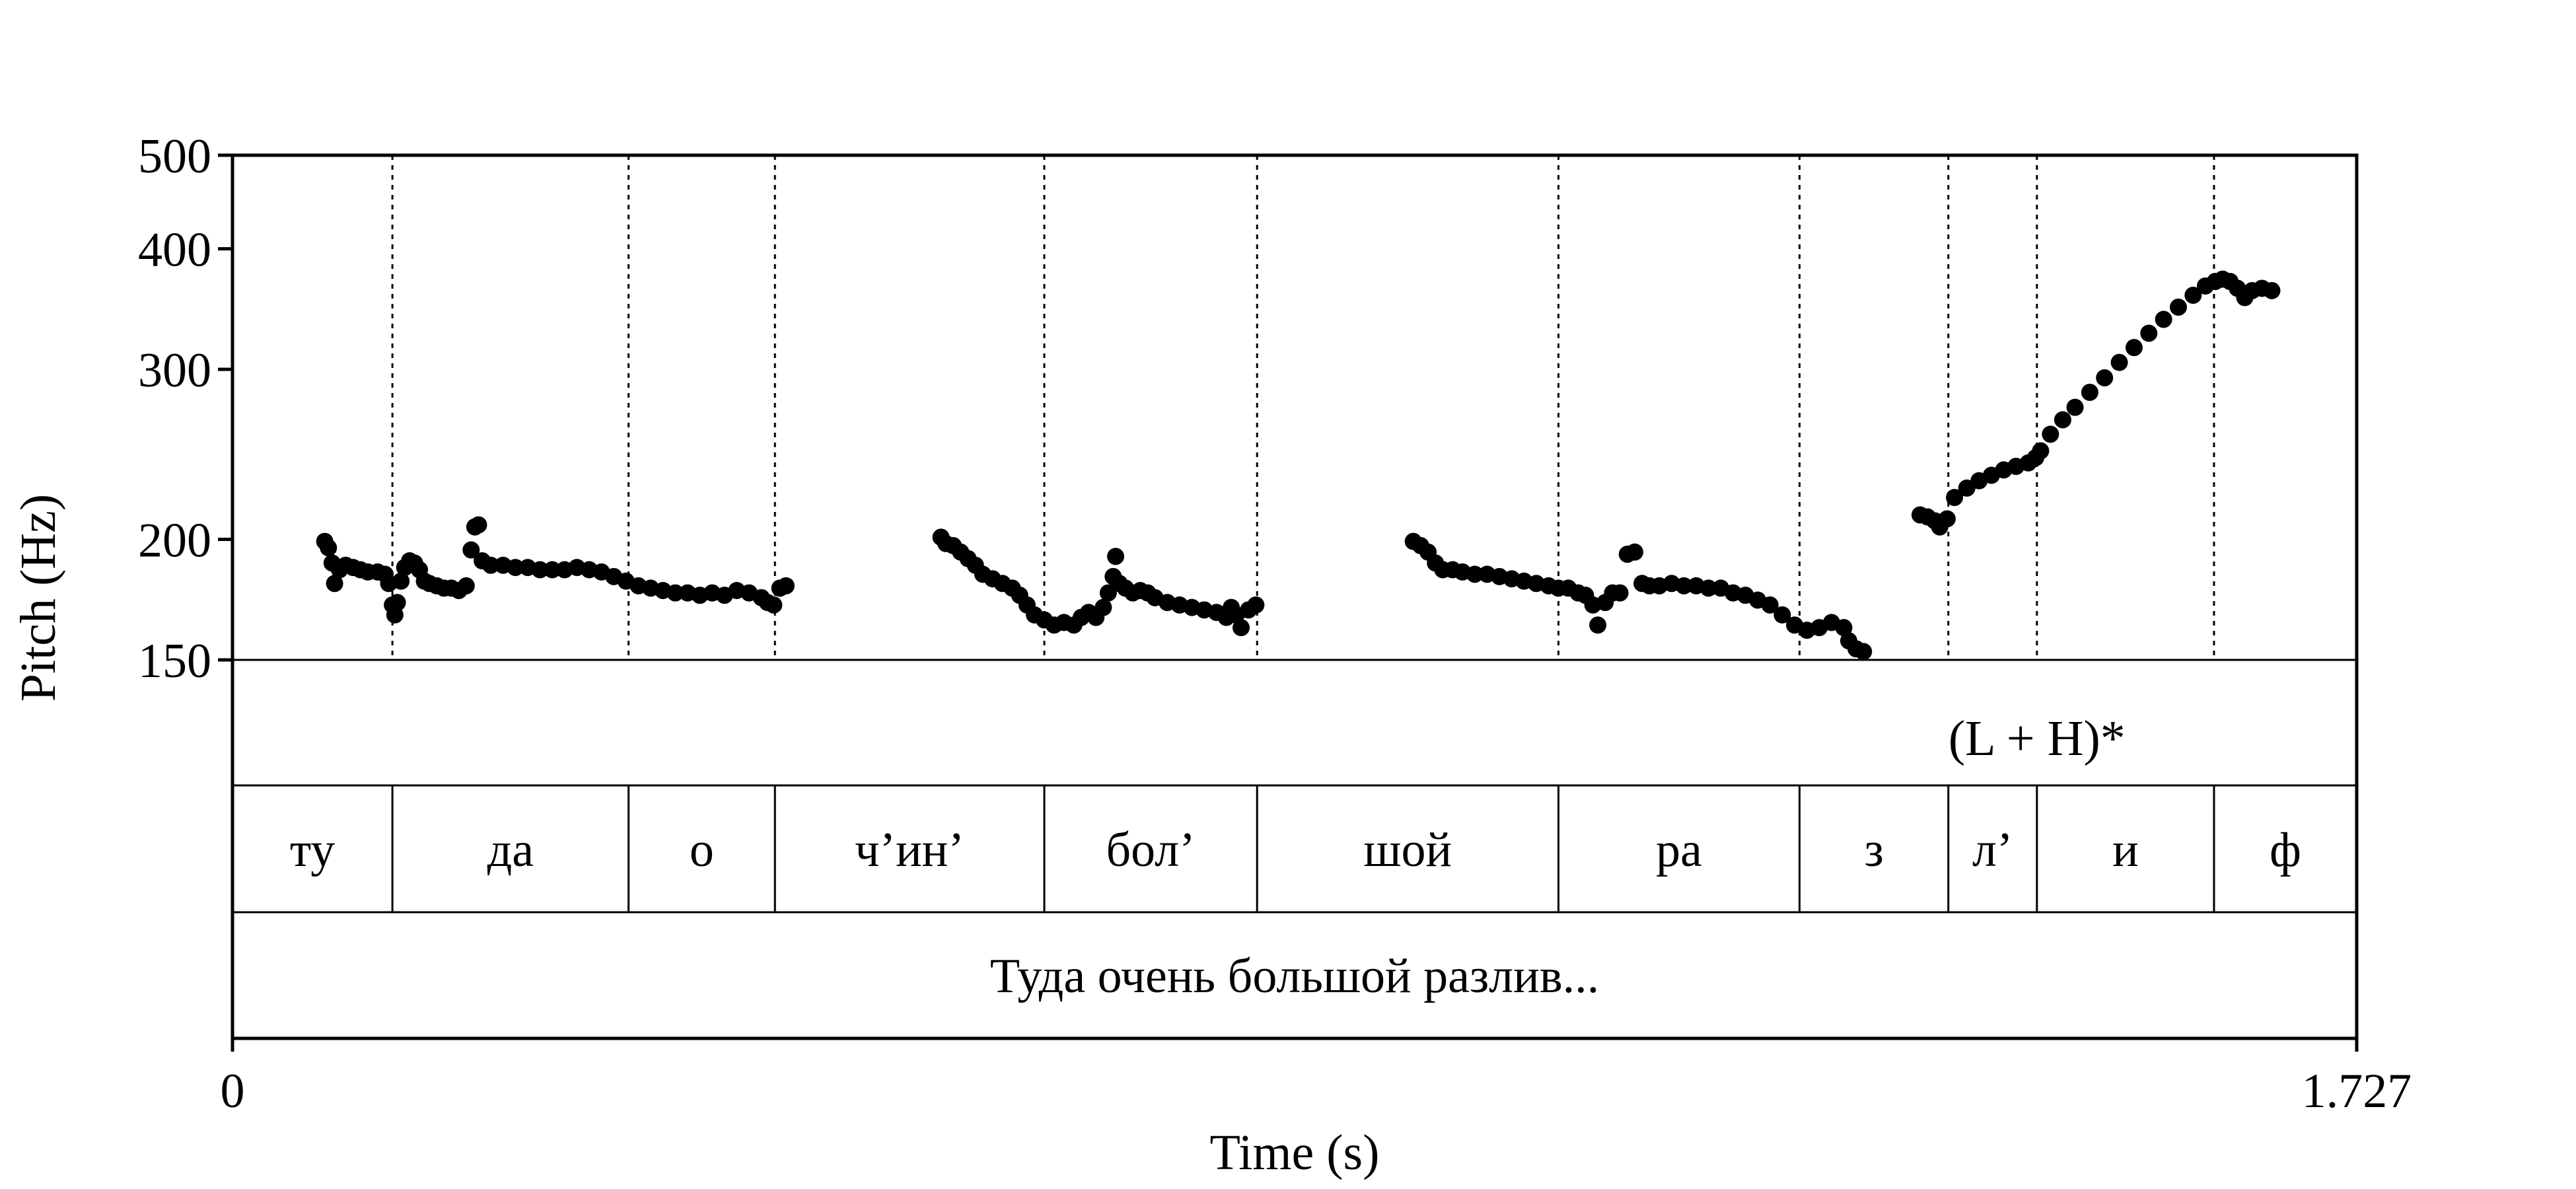  I want to click on segment-label: ч’ин’, so click(910, 850).